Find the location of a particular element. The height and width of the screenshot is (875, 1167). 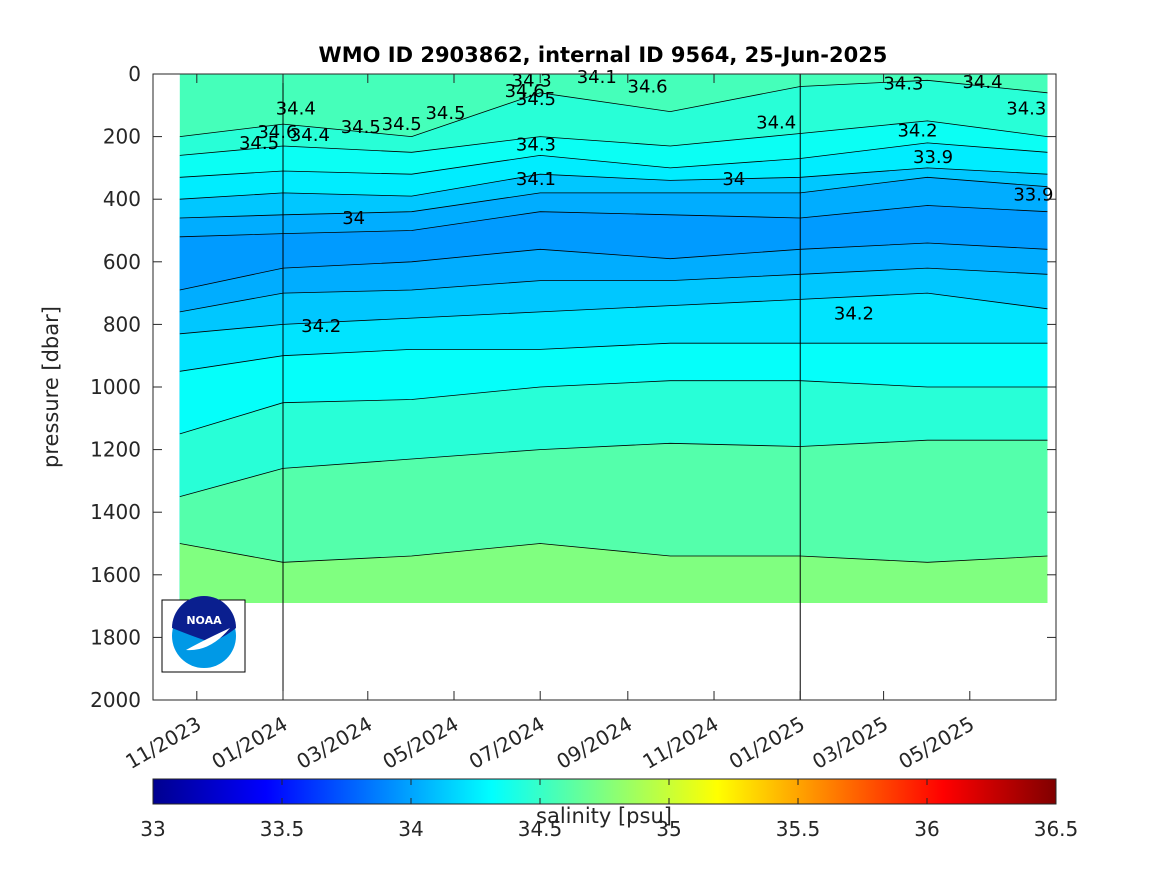

colorbar-tick-label: 35.5 is located at coordinates (798, 829).